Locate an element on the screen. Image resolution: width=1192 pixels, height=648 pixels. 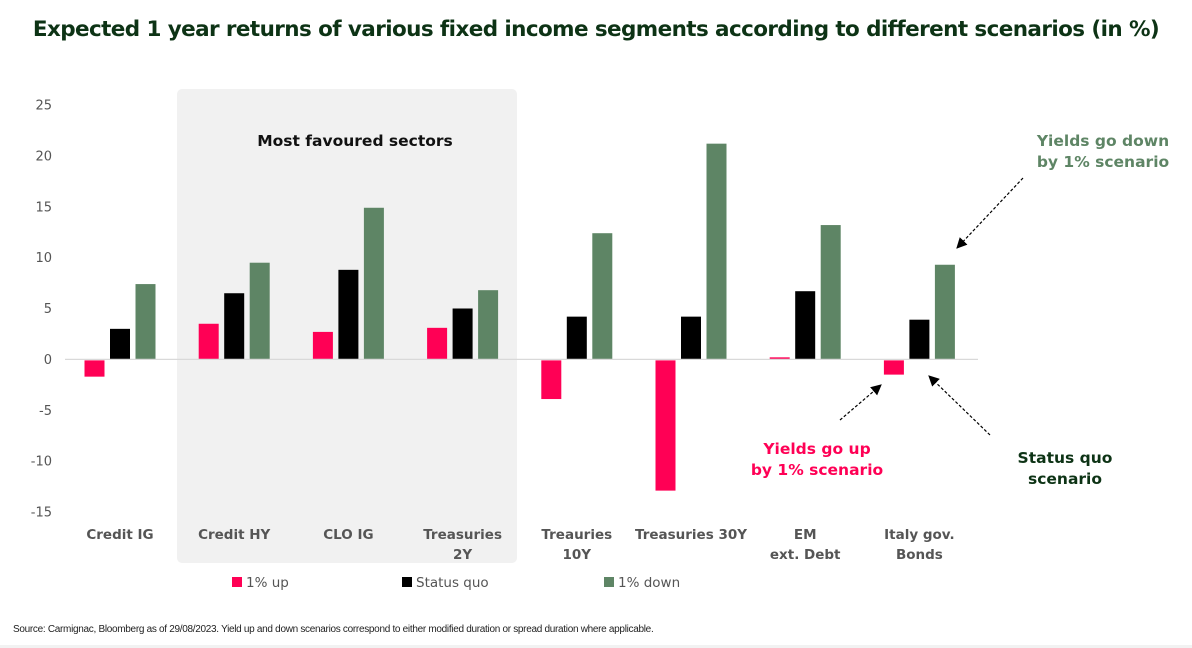
x-tick-label: Italy gov. is located at coordinates (919, 535).